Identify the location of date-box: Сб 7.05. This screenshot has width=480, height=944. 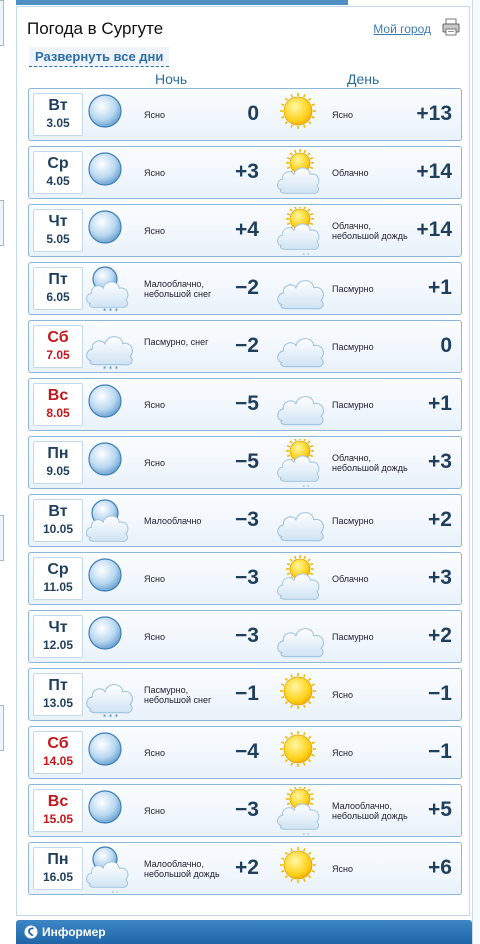
(58, 346).